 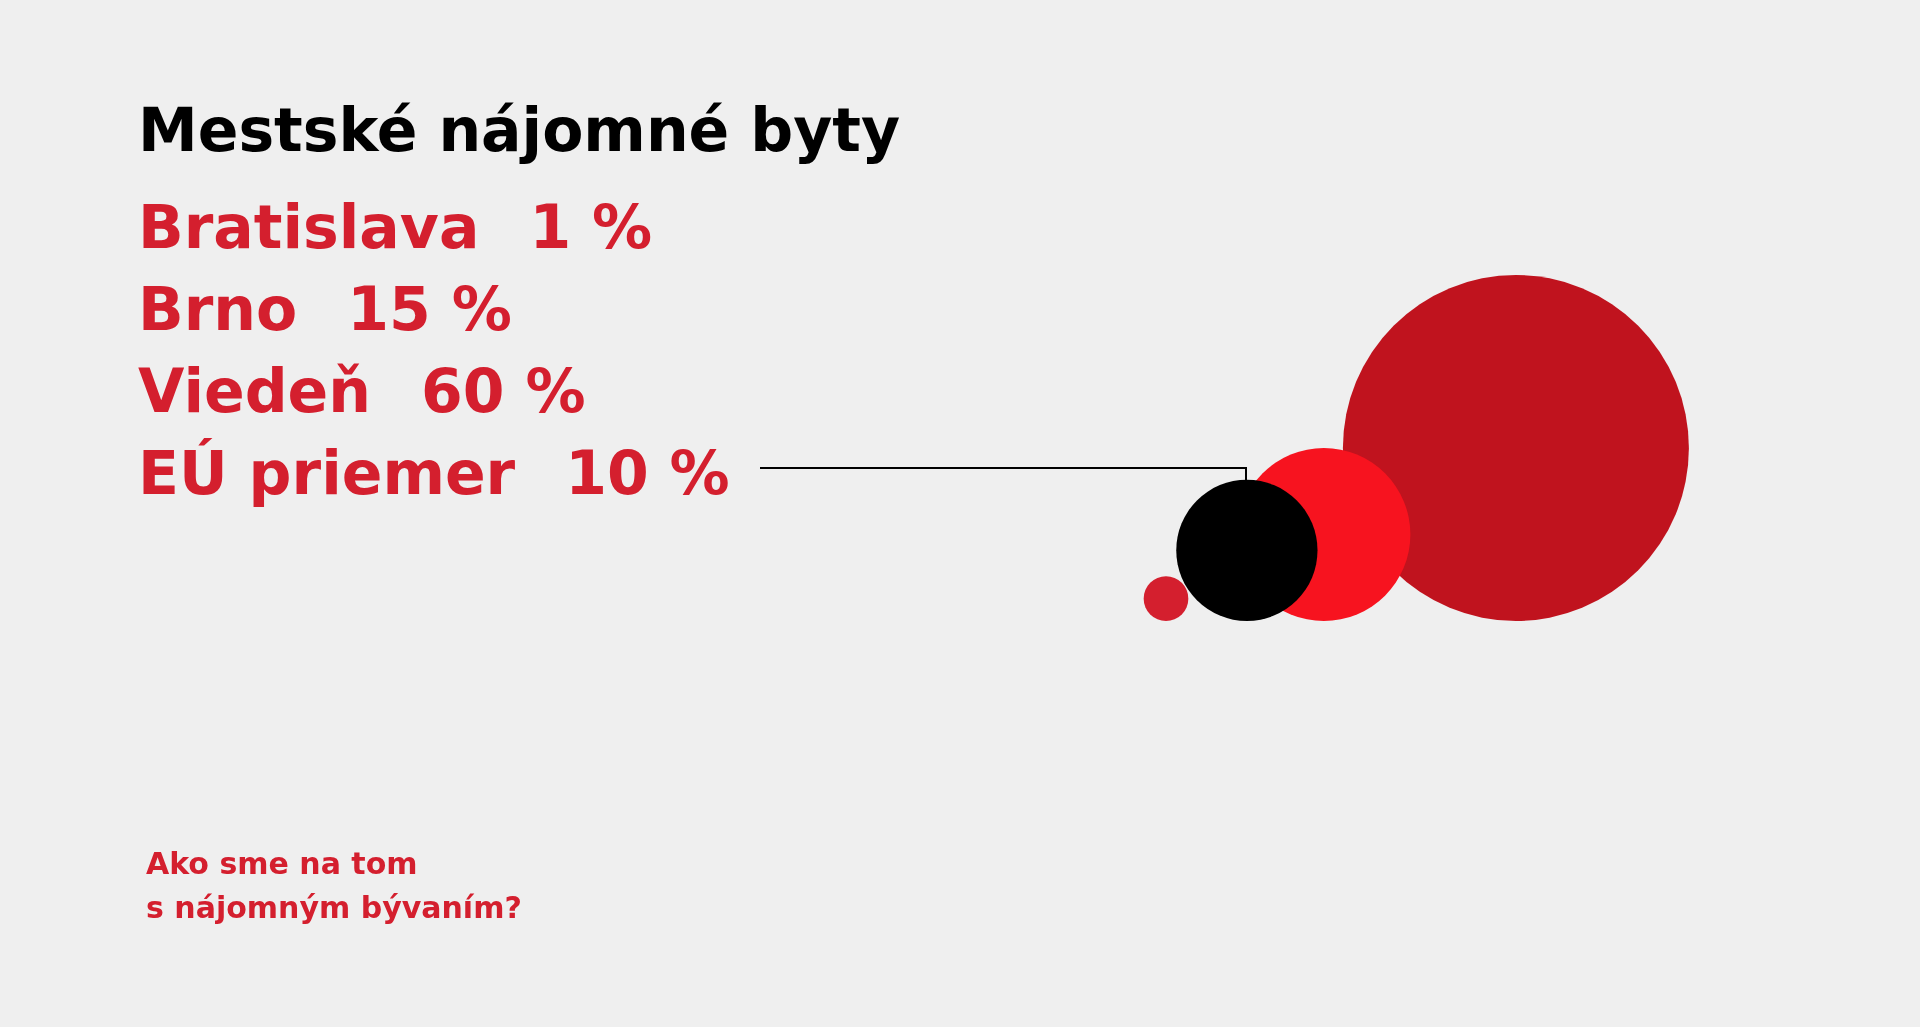 What do you see at coordinates (519, 130) in the screenshot?
I see `text: Mestské nájomné byty` at bounding box center [519, 130].